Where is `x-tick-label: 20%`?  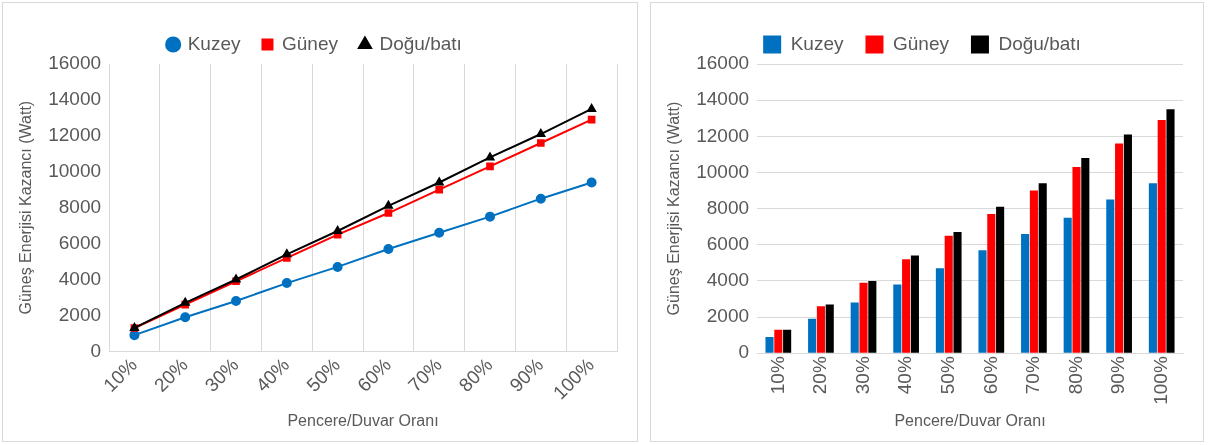
x-tick-label: 20% is located at coordinates (820, 375).